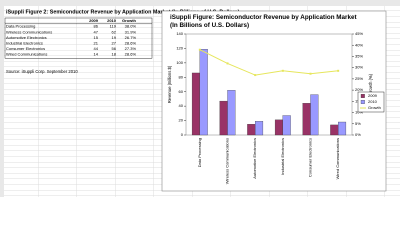 This screenshot has width=400, height=240. Describe the element at coordinates (29, 31) in the screenshot. I see `table-row-label: Wireless Communications` at that location.